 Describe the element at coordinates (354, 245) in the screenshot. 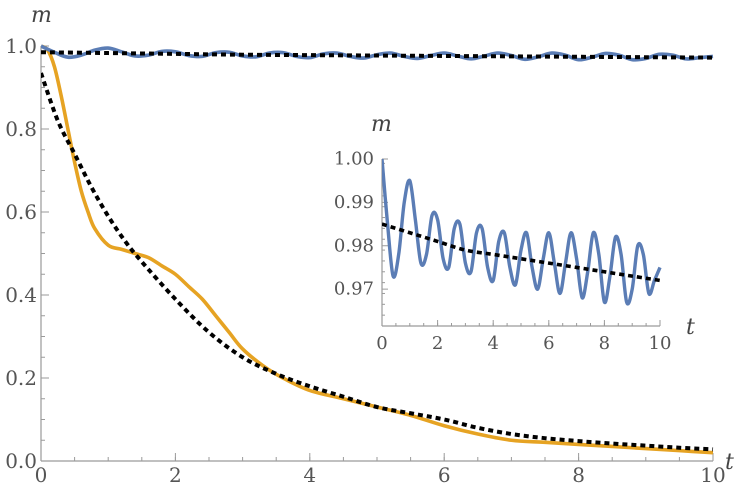

I see `y-tick-label: 0.98` at that location.